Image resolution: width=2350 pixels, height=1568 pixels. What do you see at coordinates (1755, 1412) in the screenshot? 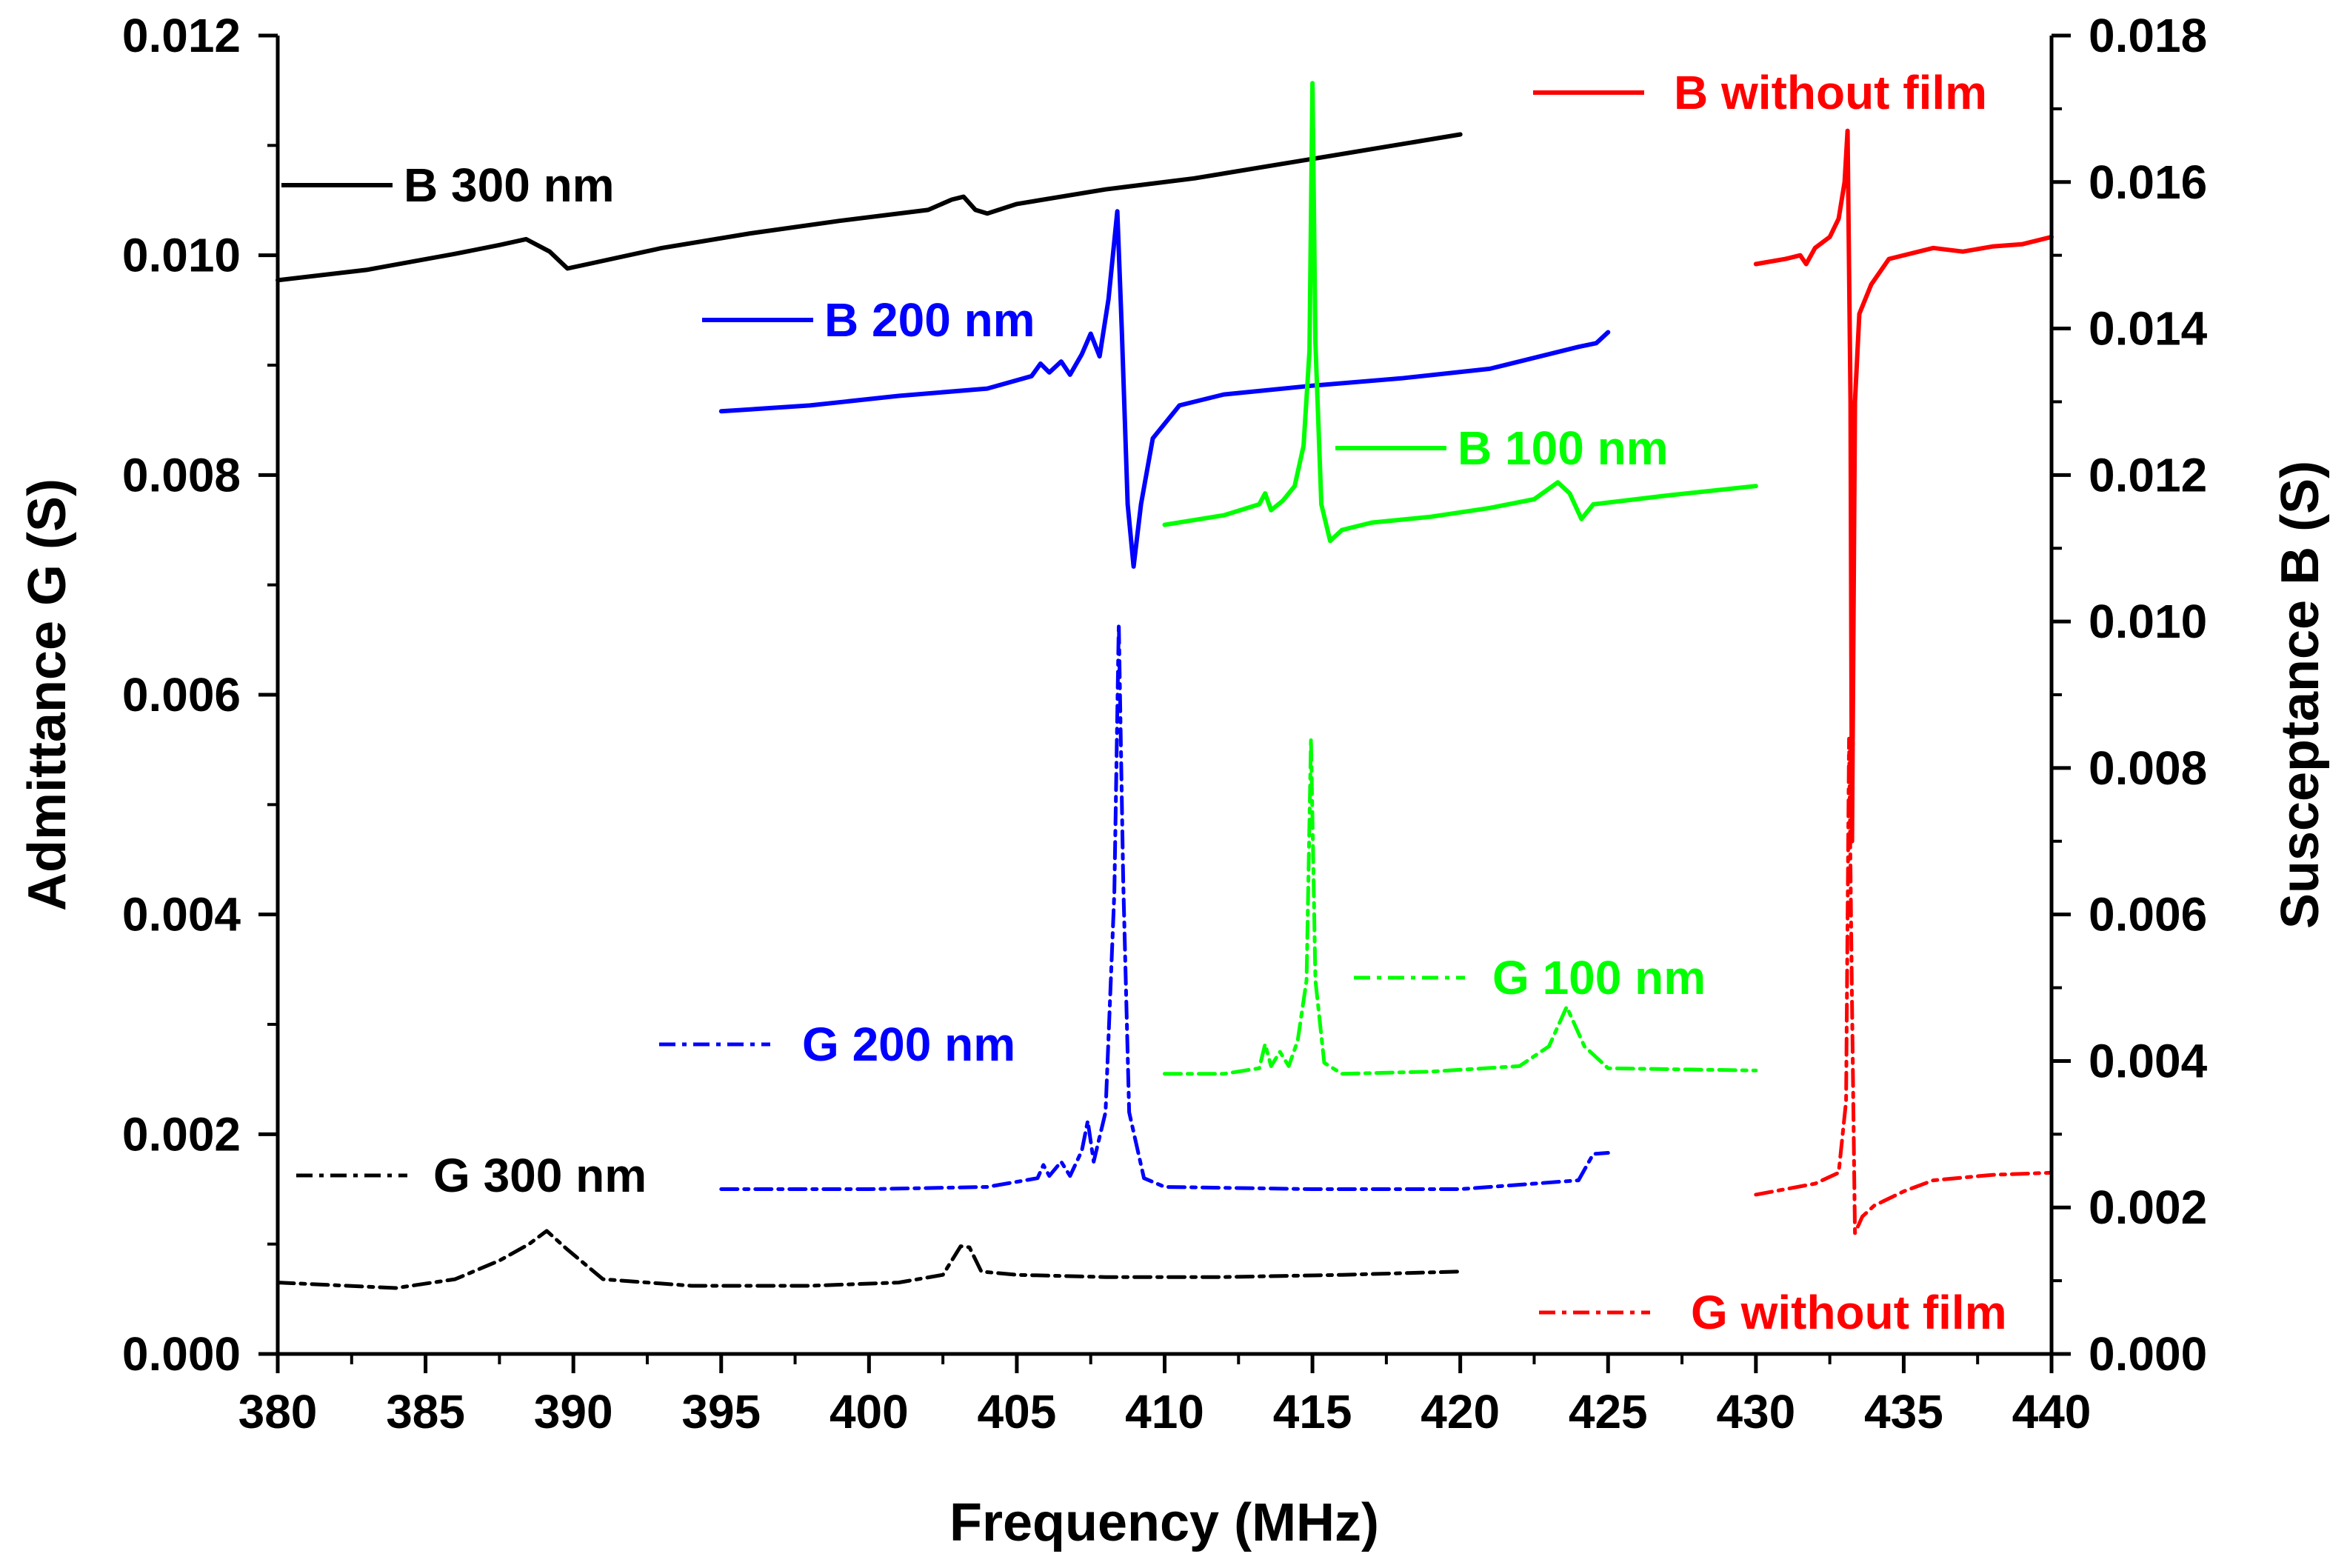
I see `x-tick-label: 430` at bounding box center [1755, 1412].